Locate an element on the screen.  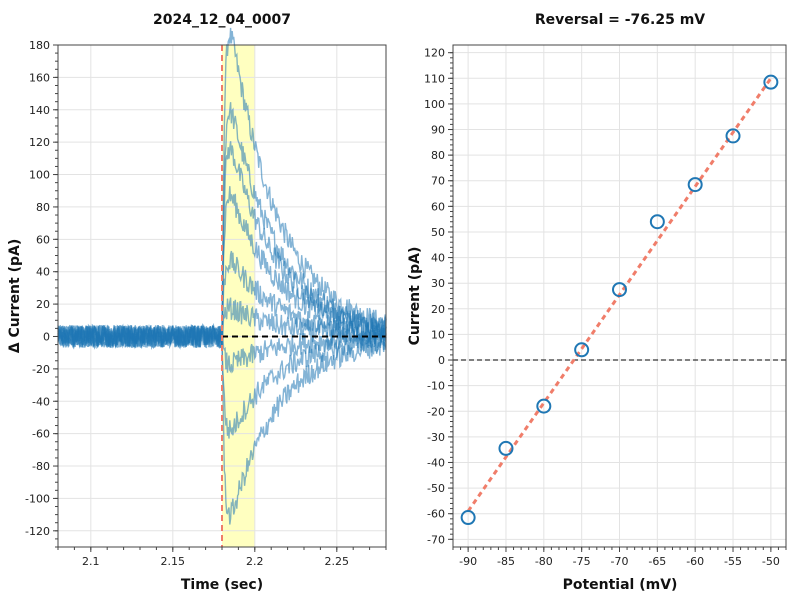
x-tick-label: -85 is located at coordinates (506, 561).